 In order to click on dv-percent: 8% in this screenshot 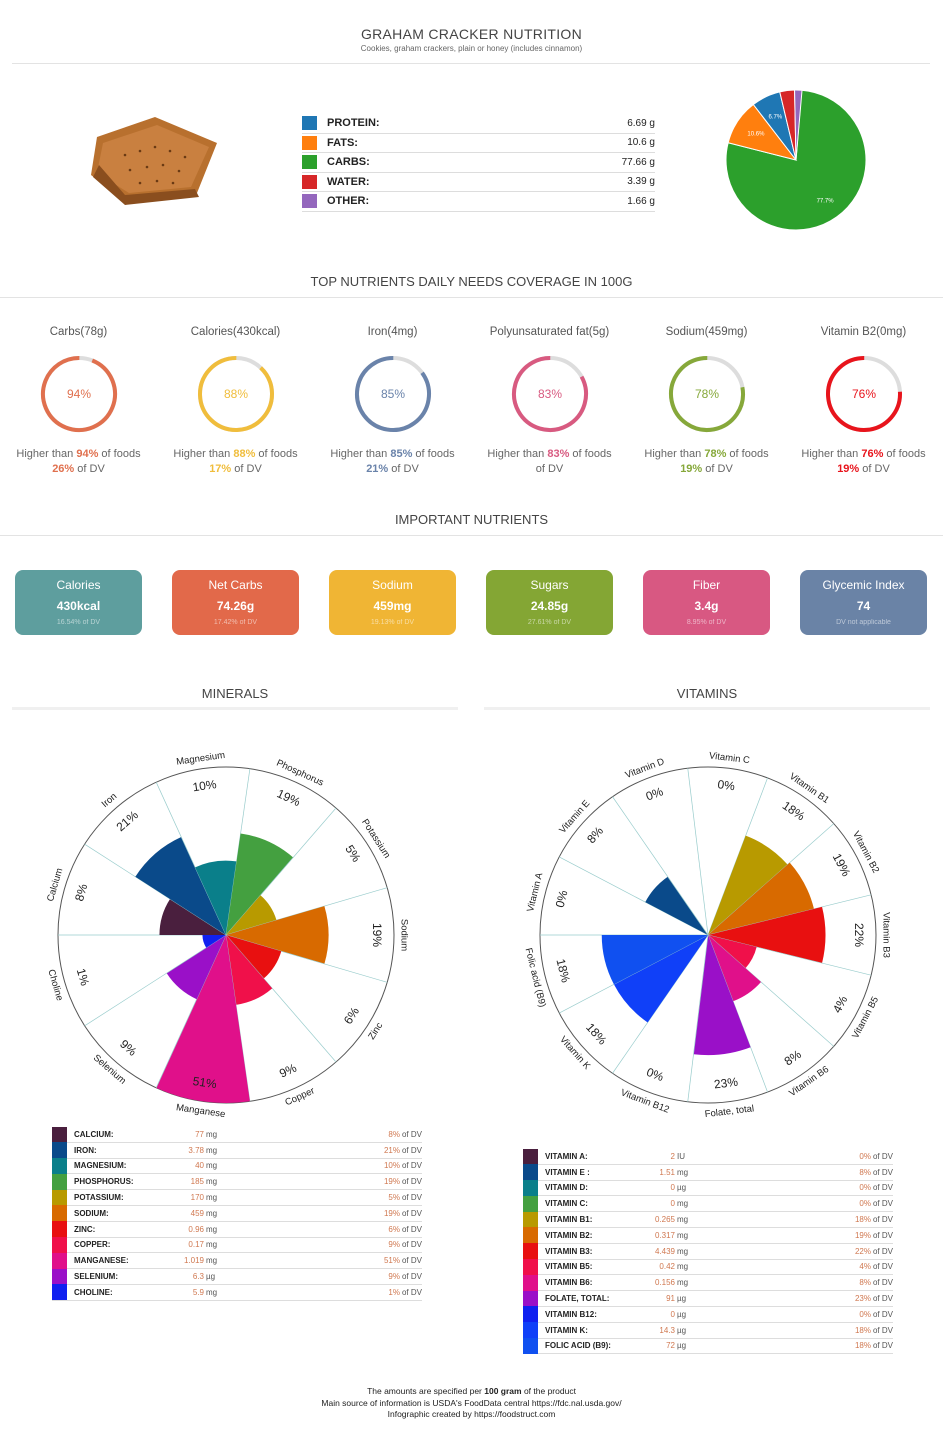, I will do `click(394, 1134)`.